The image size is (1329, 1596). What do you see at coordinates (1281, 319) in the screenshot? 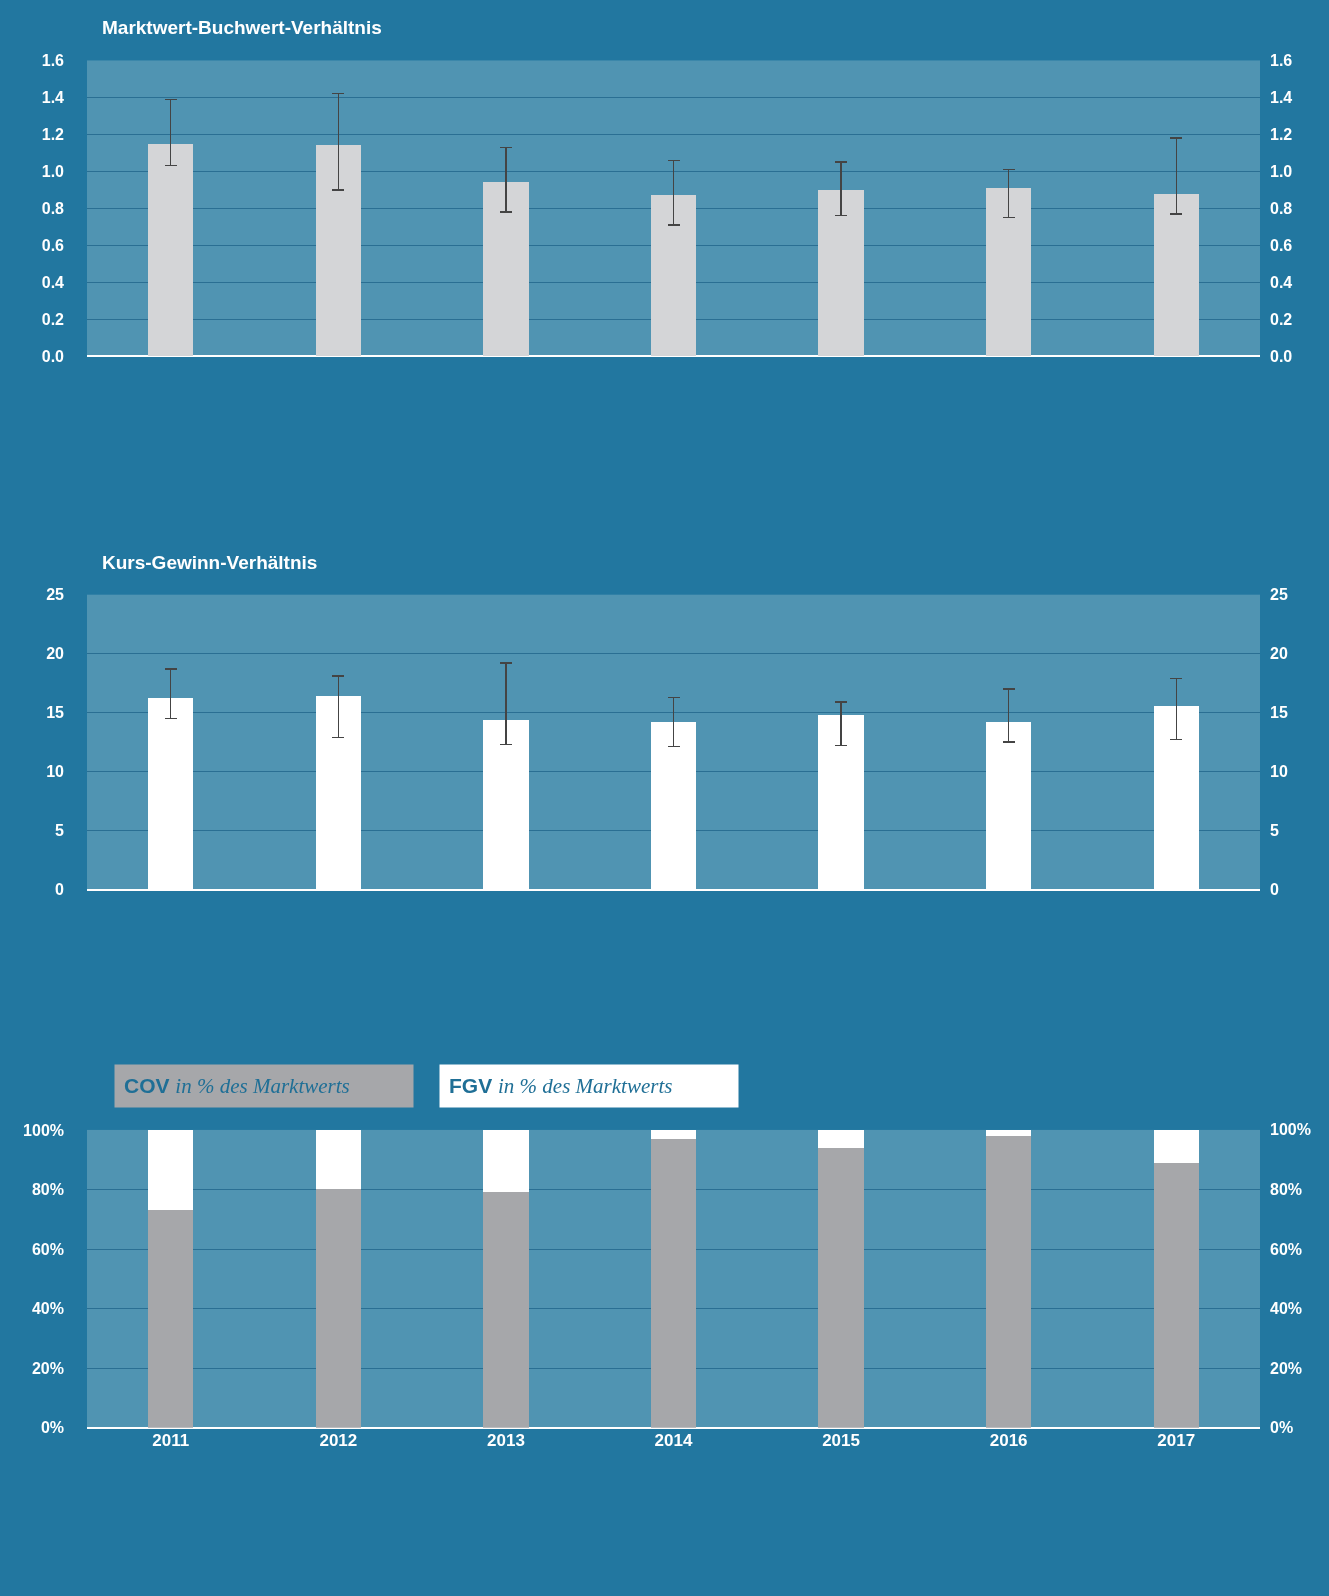
I see `y2-tick-label: 0.2` at bounding box center [1281, 319].